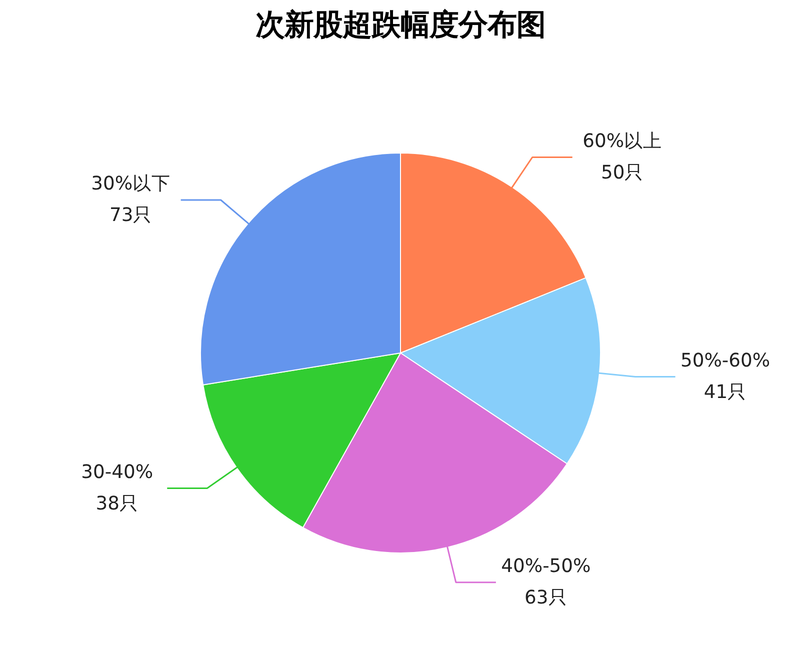  What do you see at coordinates (622, 173) in the screenshot?
I see `data-label: 50只` at bounding box center [622, 173].